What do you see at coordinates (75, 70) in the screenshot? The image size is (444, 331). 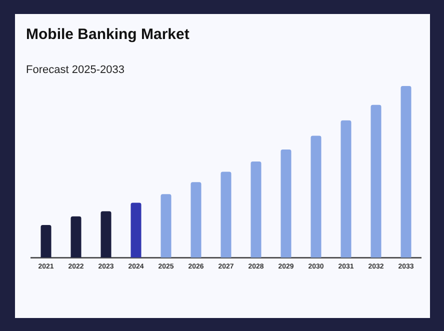 I see `chart-subtitle: Forecast 2025-2033` at bounding box center [75, 70].